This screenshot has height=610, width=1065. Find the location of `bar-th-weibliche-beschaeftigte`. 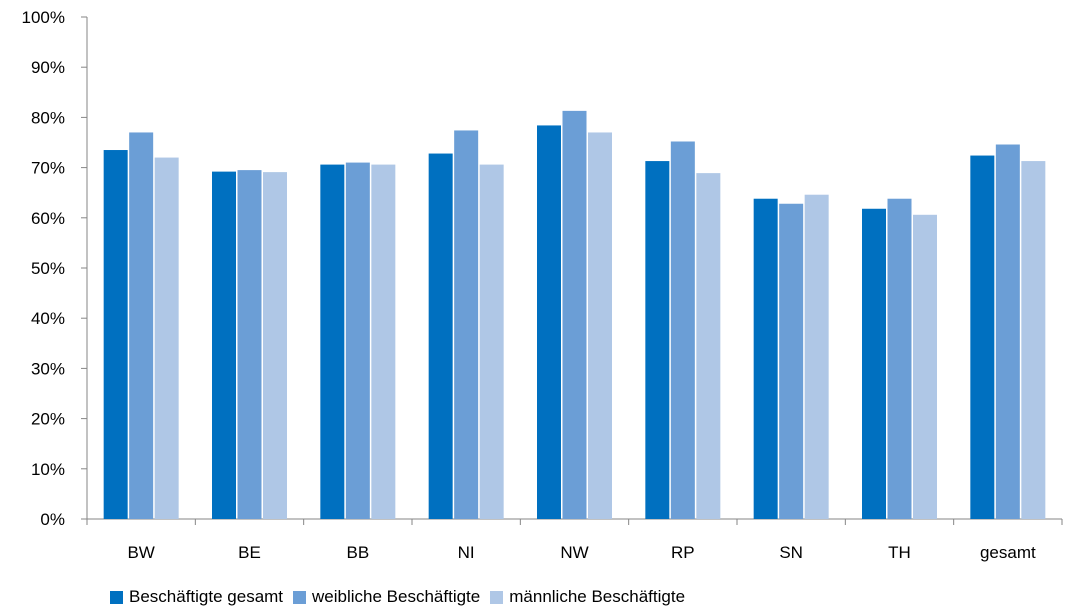

bar-th-weibliche-beschaeftigte is located at coordinates (899, 358).